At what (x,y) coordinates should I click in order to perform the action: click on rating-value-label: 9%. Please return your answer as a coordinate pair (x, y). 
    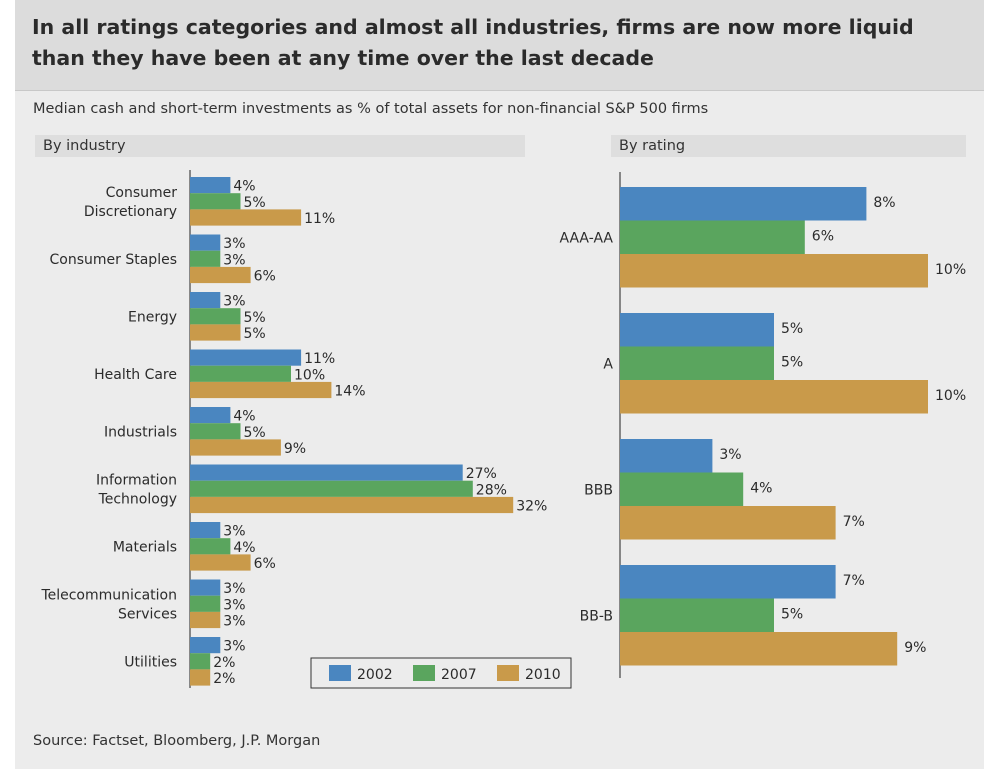
    Looking at the image, I should click on (915, 648).